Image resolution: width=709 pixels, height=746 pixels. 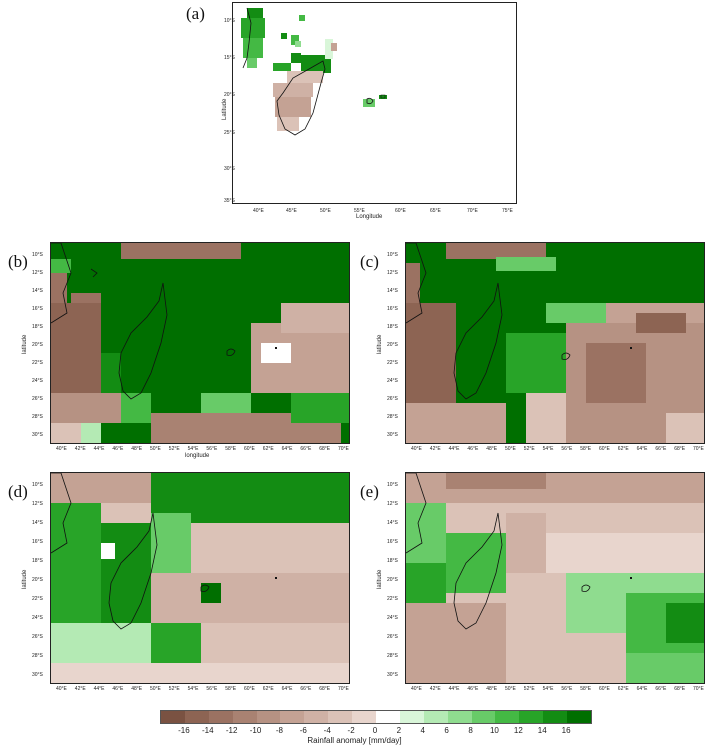 What do you see at coordinates (229, 95) in the screenshot?
I see `panel-a-ytick: 20°S` at bounding box center [229, 95].